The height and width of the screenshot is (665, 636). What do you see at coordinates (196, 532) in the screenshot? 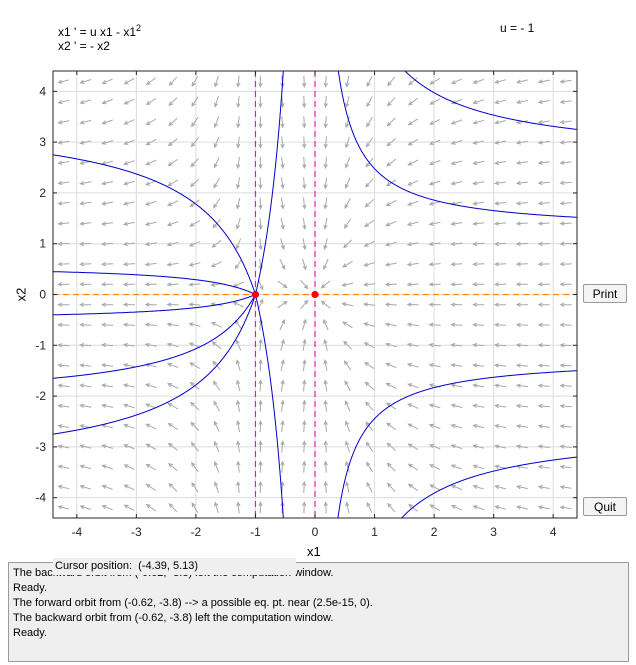
I see `x-tick-label: -2` at bounding box center [196, 532].